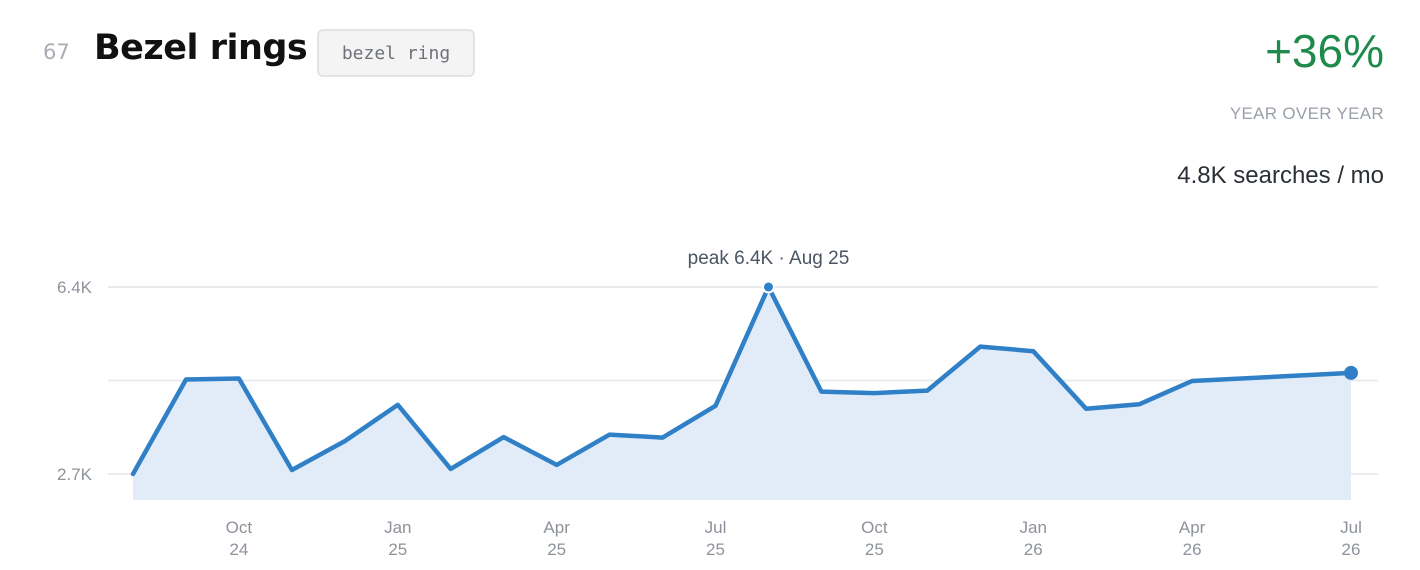 The height and width of the screenshot is (570, 1420). What do you see at coordinates (1306, 113) in the screenshot?
I see `yoy-label: YEAR OVER YEAR` at bounding box center [1306, 113].